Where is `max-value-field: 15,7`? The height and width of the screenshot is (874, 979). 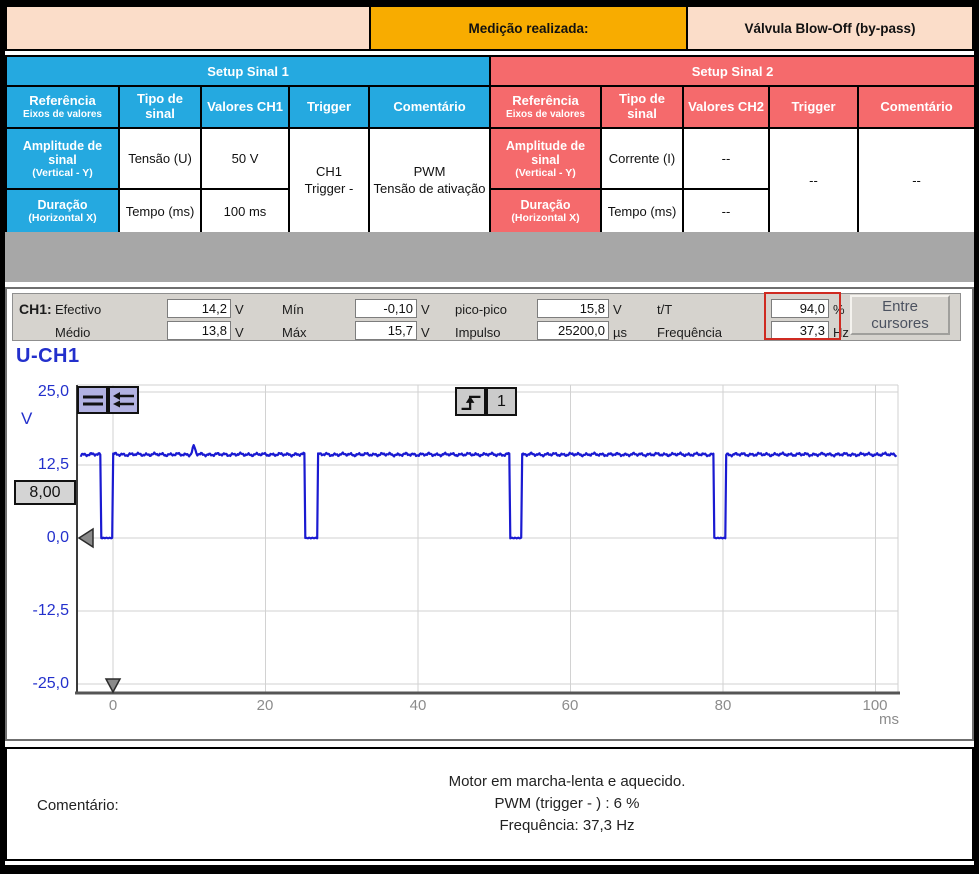
max-value-field: 15,7 is located at coordinates (386, 330).